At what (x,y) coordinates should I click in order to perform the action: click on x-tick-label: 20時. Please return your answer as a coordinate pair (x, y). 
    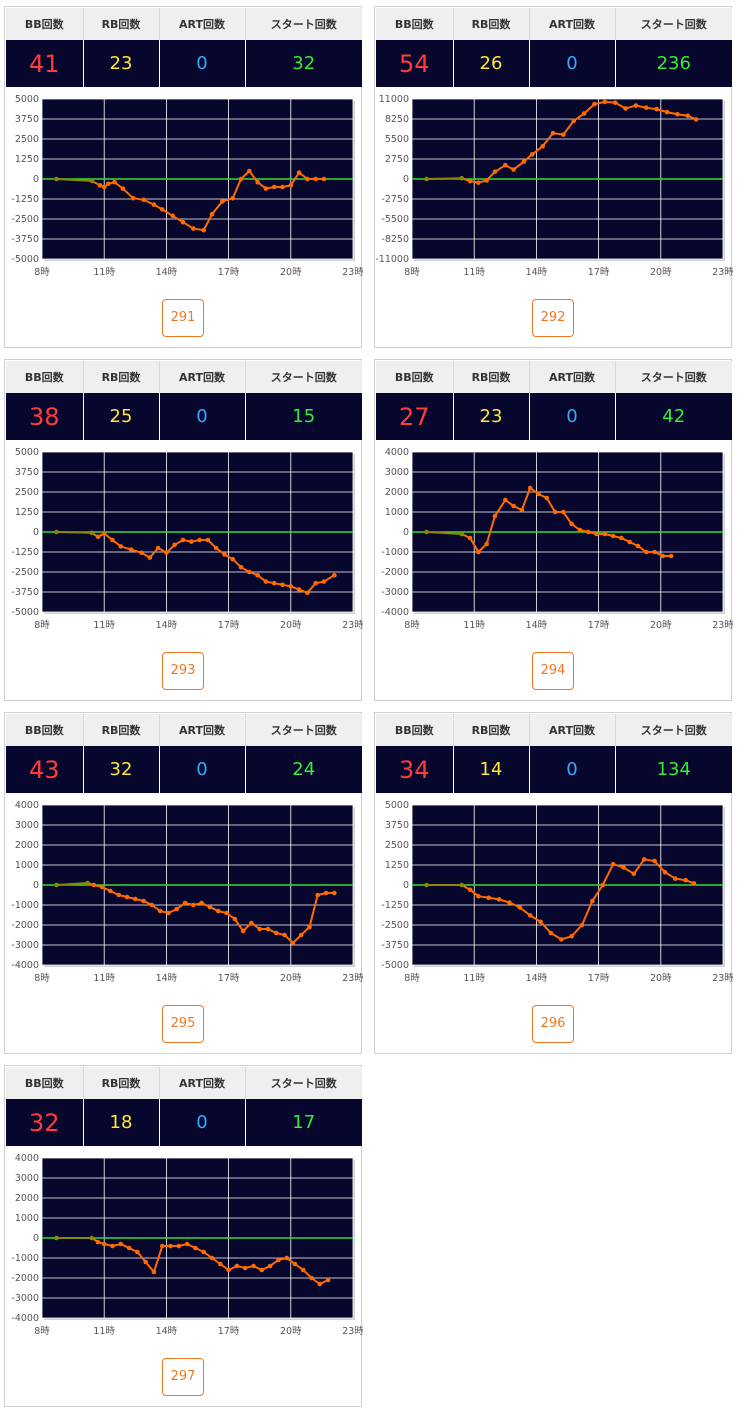
    Looking at the image, I should click on (291, 1331).